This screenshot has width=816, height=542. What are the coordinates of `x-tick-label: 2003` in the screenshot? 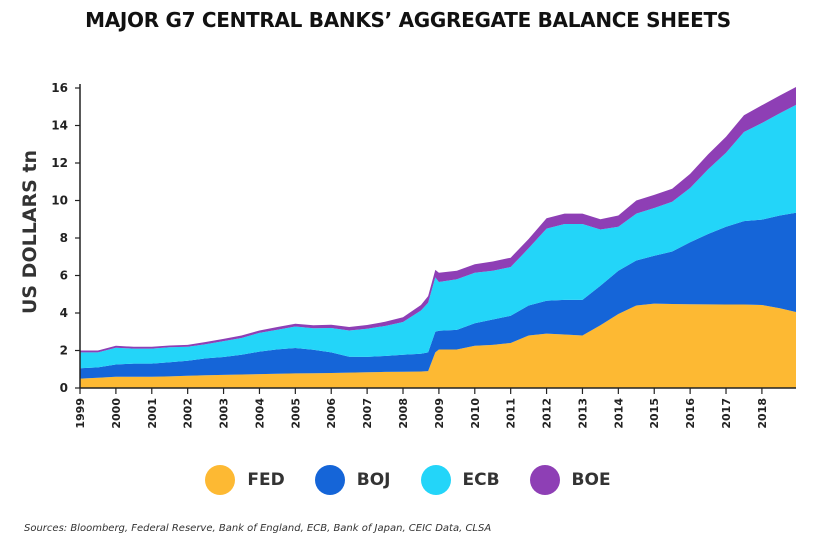 It's located at (224, 413).